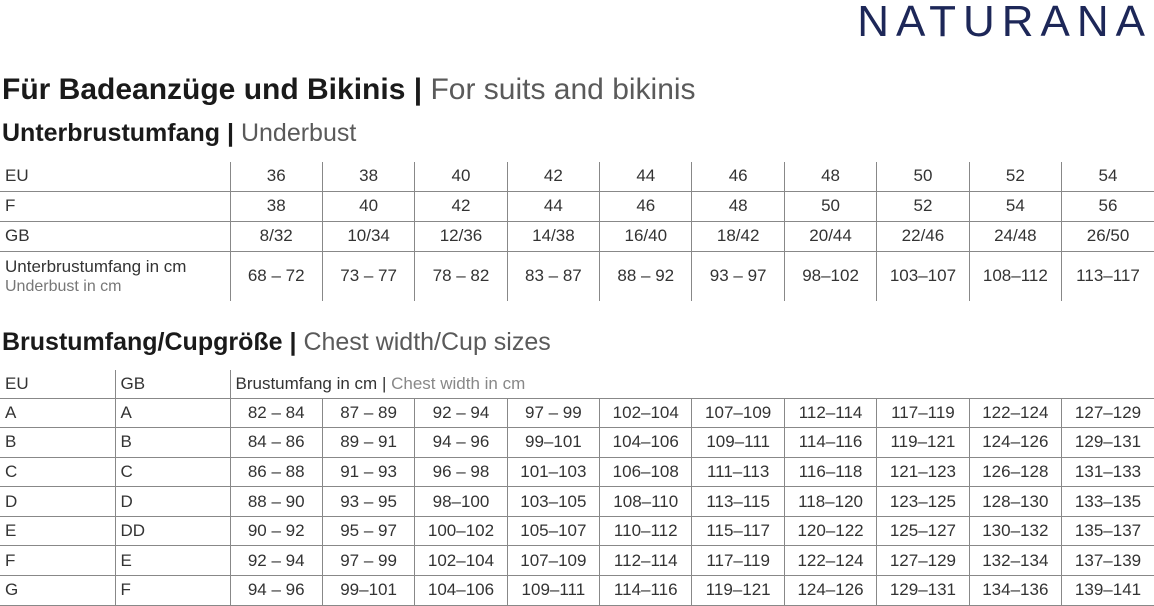  I want to click on label-translation: Underbust in cm, so click(63, 286).